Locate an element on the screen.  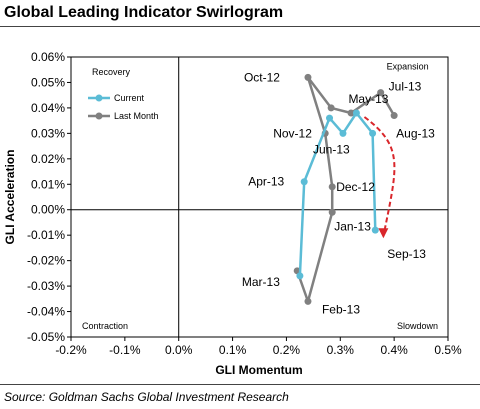
point-label: Apr-13 is located at coordinates (266, 182).